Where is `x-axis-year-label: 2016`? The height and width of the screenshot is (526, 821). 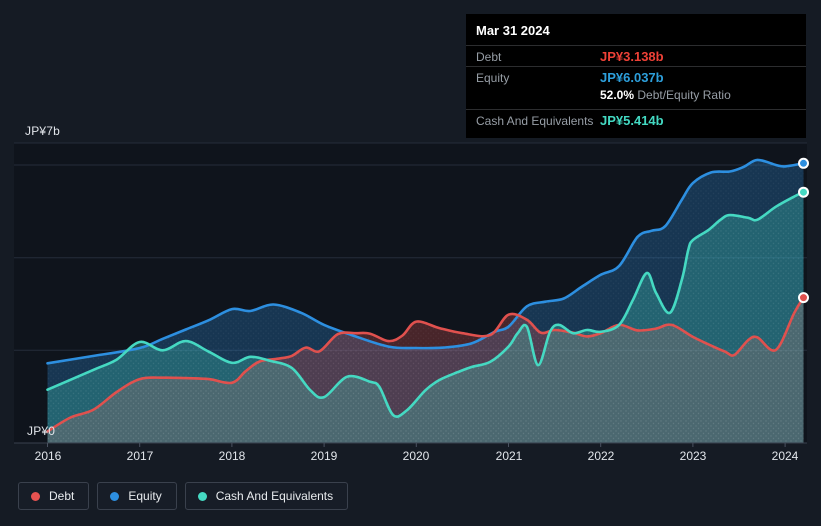 x-axis-year-label: 2016 is located at coordinates (48, 456).